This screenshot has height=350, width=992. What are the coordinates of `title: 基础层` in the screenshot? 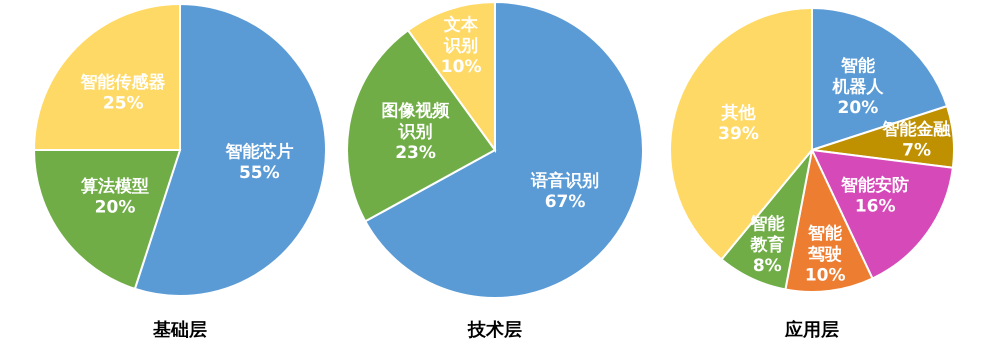 It's located at (180, 330).